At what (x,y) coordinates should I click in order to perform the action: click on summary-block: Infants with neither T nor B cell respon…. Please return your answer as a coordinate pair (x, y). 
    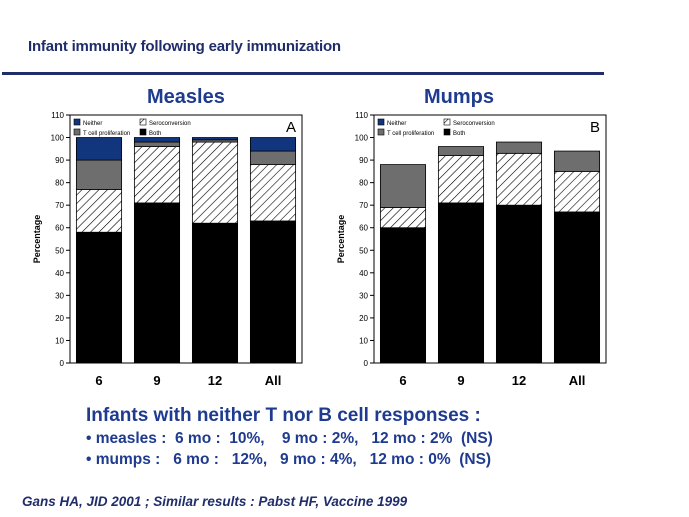
    Looking at the image, I should click on (289, 437).